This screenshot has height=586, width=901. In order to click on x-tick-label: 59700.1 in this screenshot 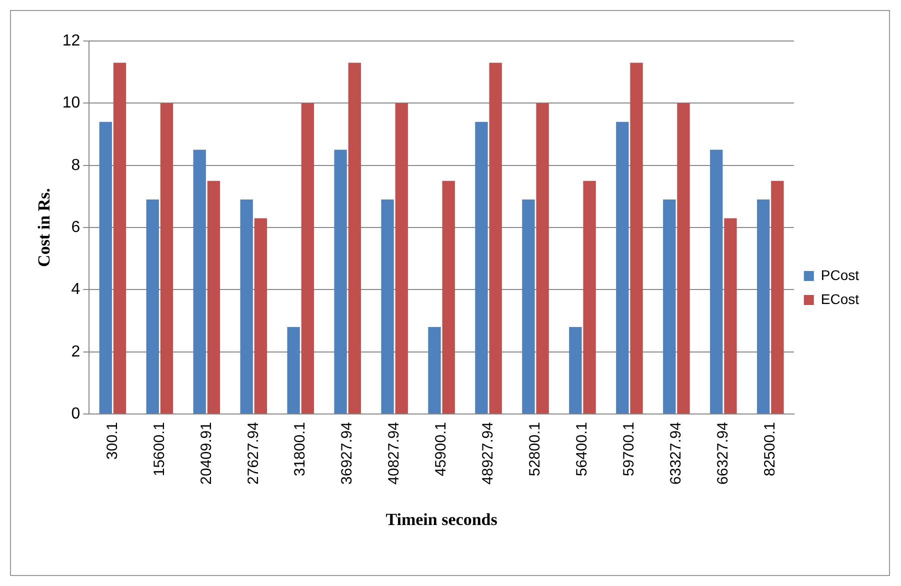, I will do `click(629, 449)`.